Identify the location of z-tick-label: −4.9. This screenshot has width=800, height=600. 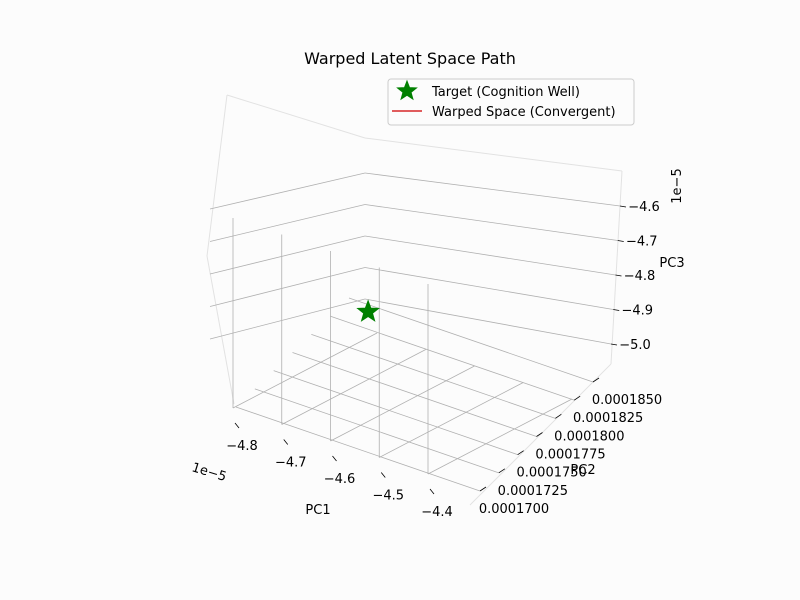
(637, 311).